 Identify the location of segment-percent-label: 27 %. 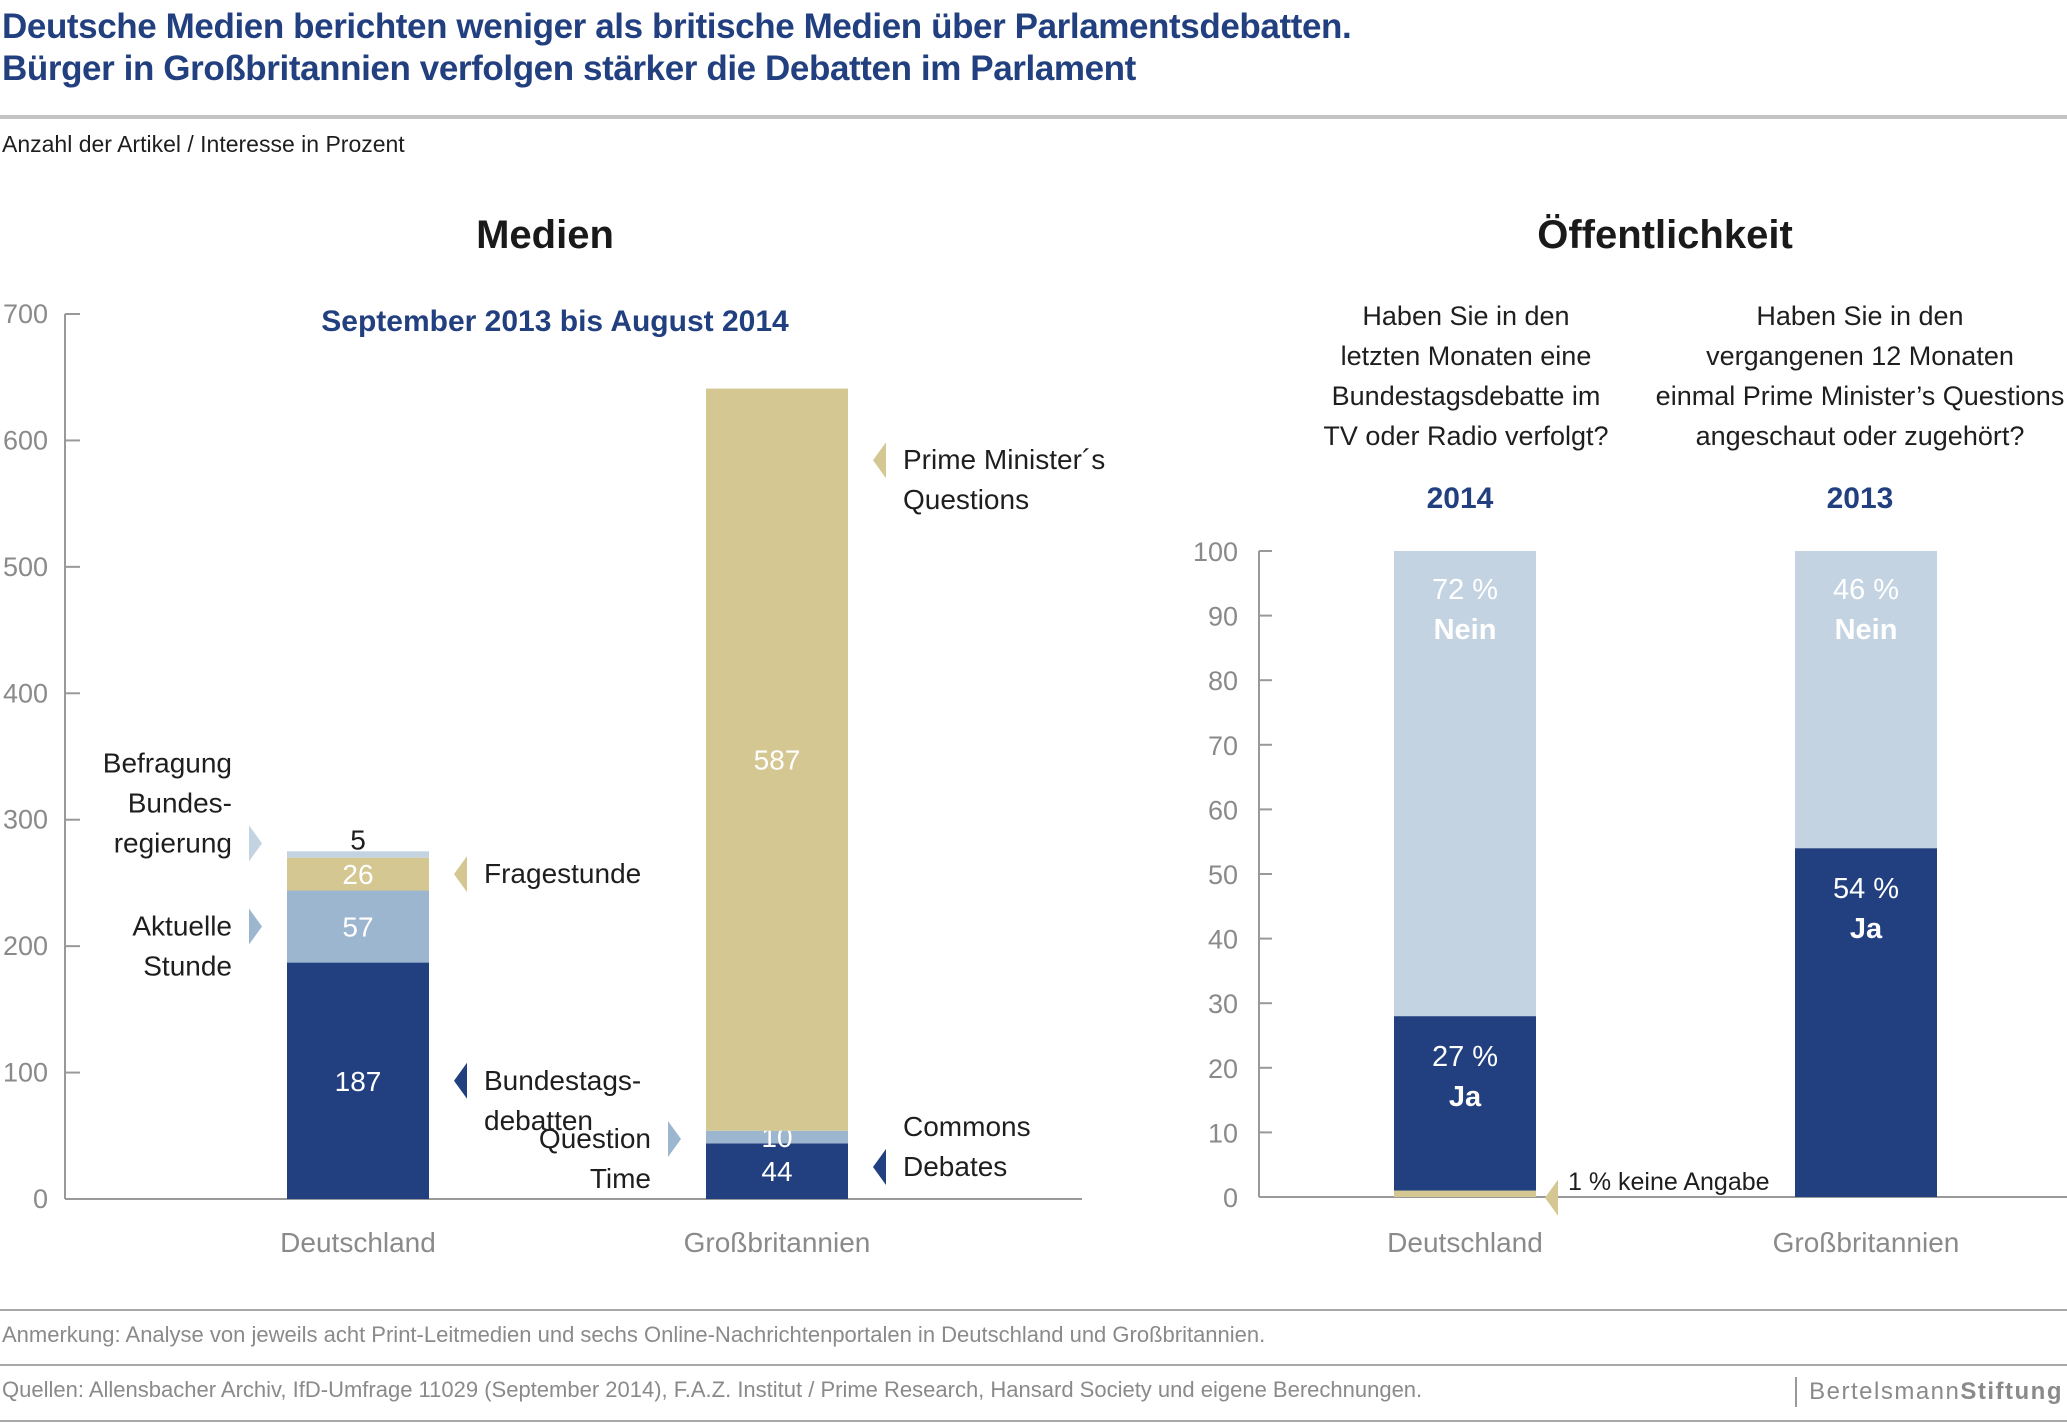
(1465, 1057).